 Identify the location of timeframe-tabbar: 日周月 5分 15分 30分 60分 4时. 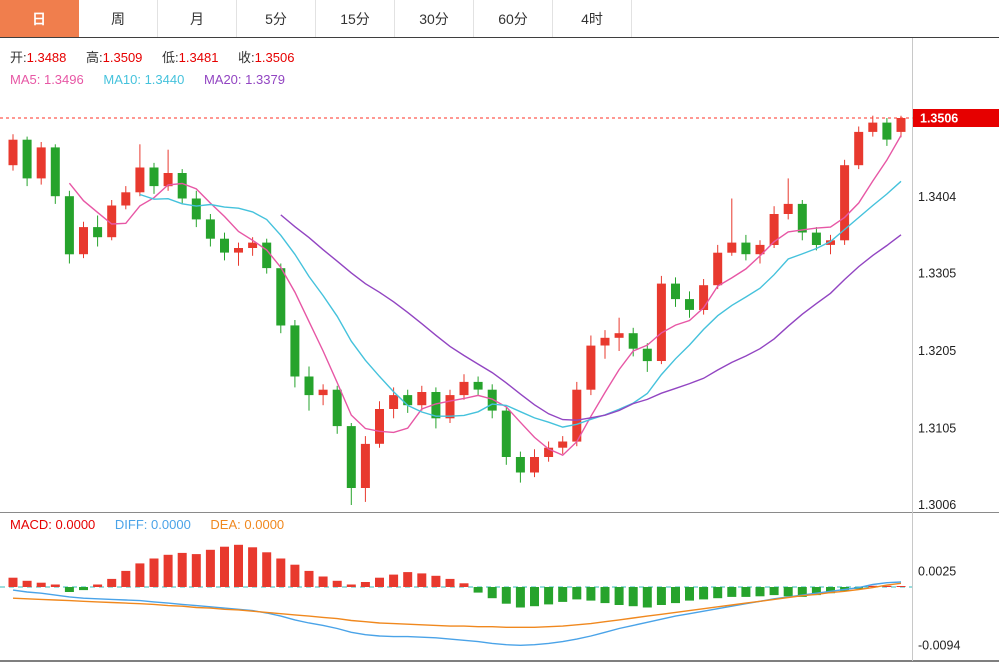
(499, 19).